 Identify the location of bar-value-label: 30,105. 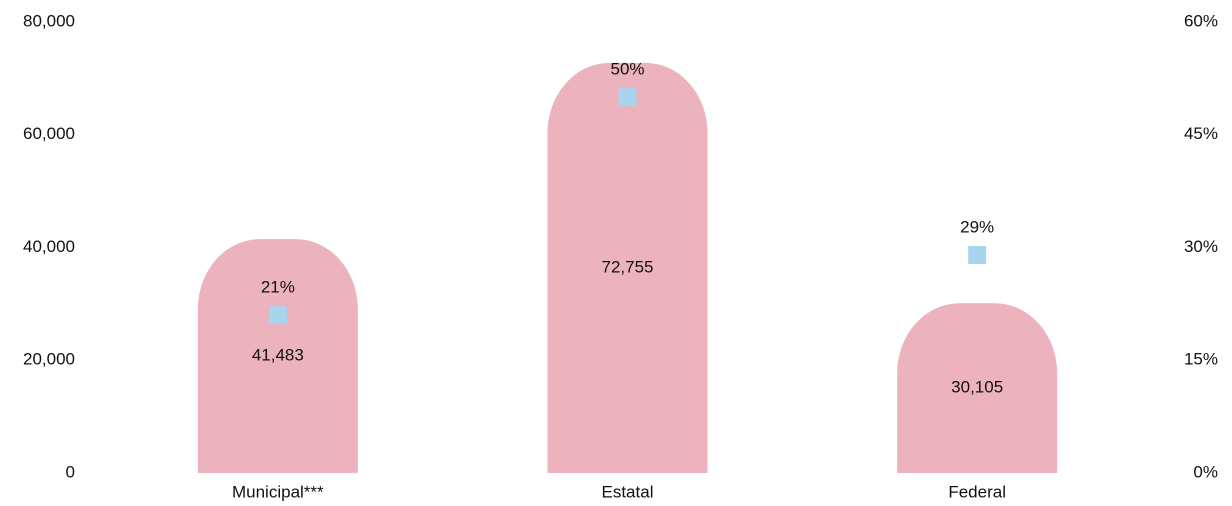
(977, 387).